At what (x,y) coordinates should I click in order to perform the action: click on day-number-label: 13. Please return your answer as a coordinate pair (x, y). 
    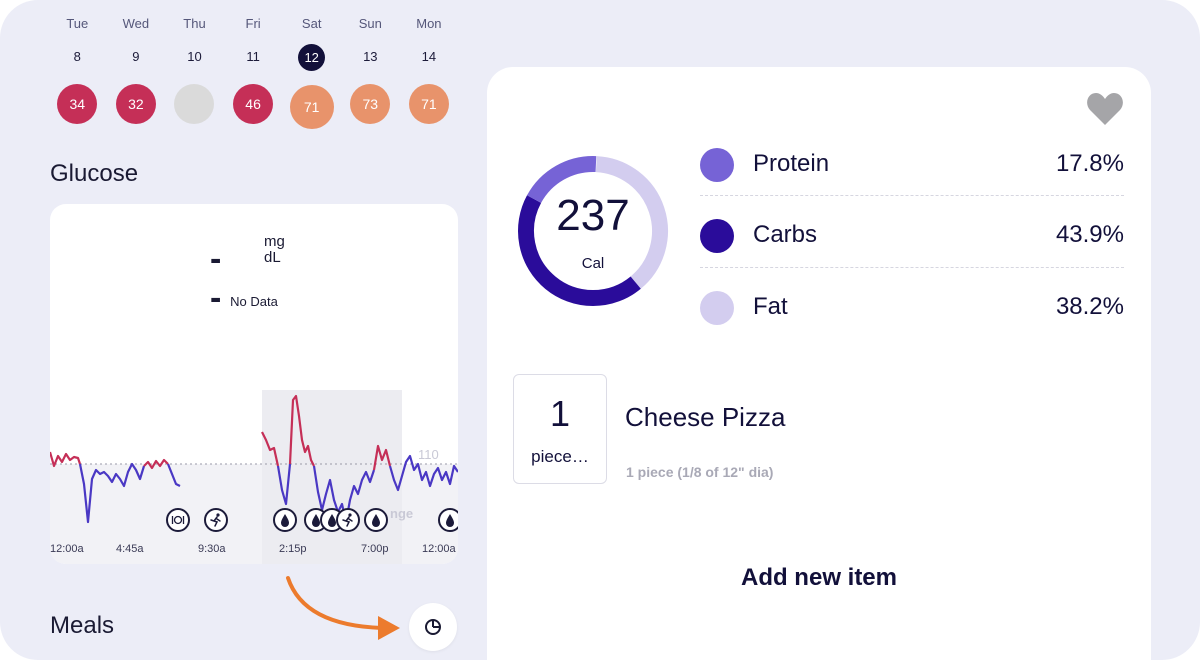
    Looking at the image, I should click on (370, 56).